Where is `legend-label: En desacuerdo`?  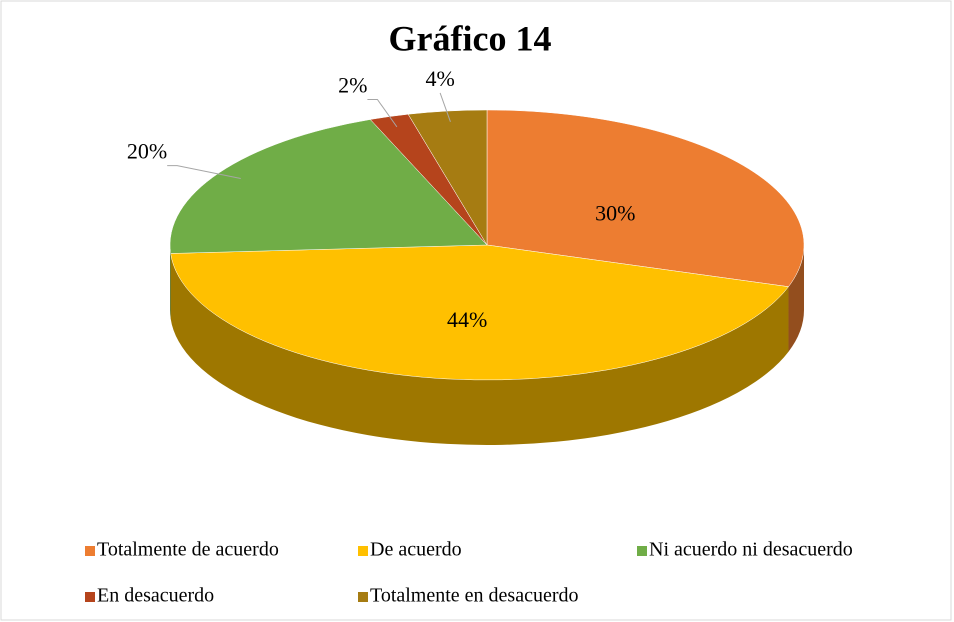
legend-label: En desacuerdo is located at coordinates (155, 596).